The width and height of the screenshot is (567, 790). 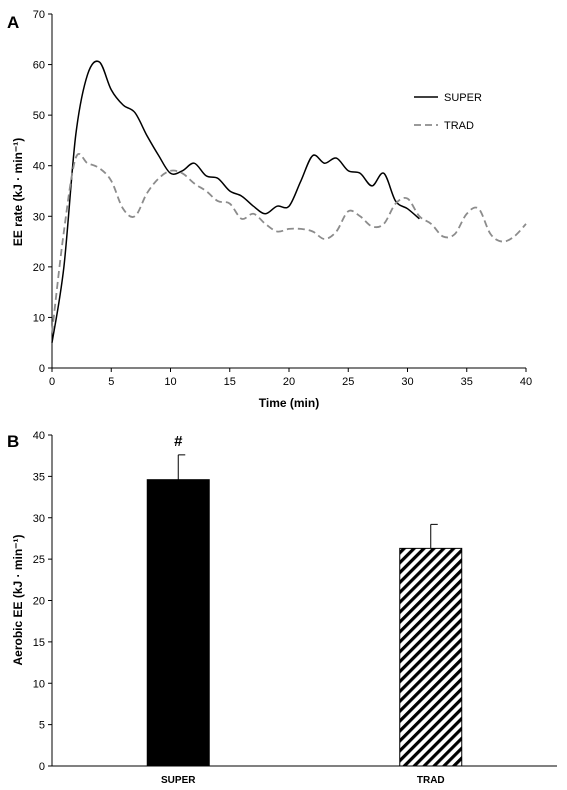 I want to click on category-label-super: SUPER, so click(x=178, y=780).